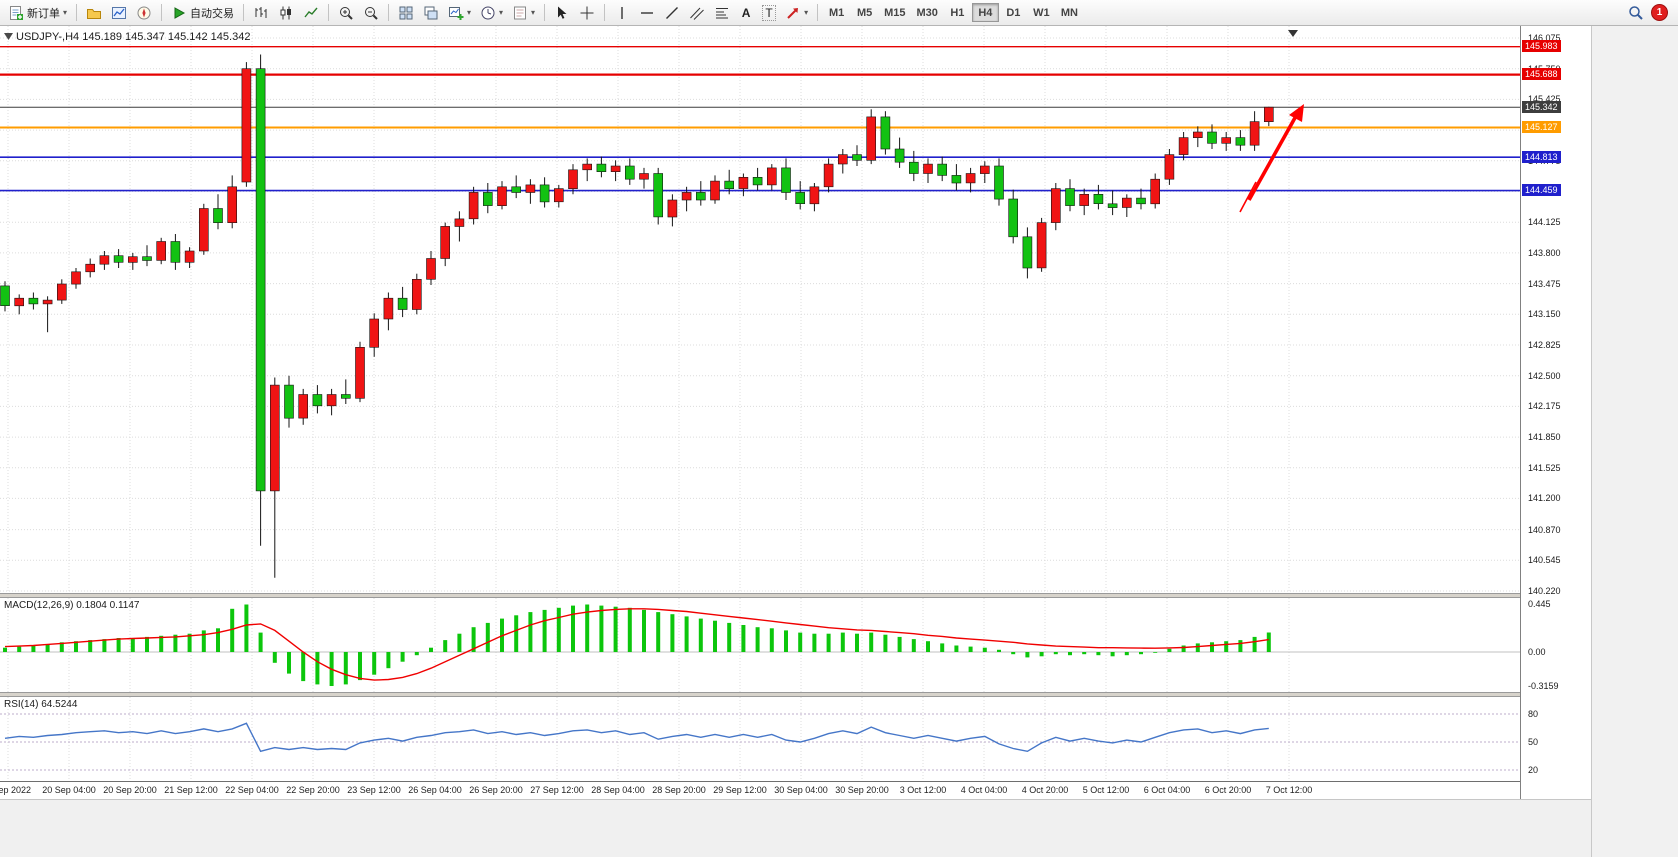 This screenshot has width=1678, height=857. What do you see at coordinates (1541, 106) in the screenshot?
I see `price-badge: 145.342` at bounding box center [1541, 106].